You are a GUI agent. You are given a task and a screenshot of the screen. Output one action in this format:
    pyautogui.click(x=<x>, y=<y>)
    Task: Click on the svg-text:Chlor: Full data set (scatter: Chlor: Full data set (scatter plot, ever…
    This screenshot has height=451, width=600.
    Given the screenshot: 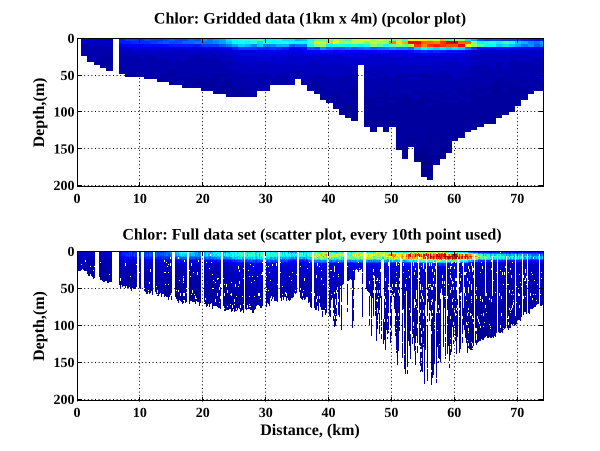 What is the action you would take?
    pyautogui.click(x=311, y=235)
    